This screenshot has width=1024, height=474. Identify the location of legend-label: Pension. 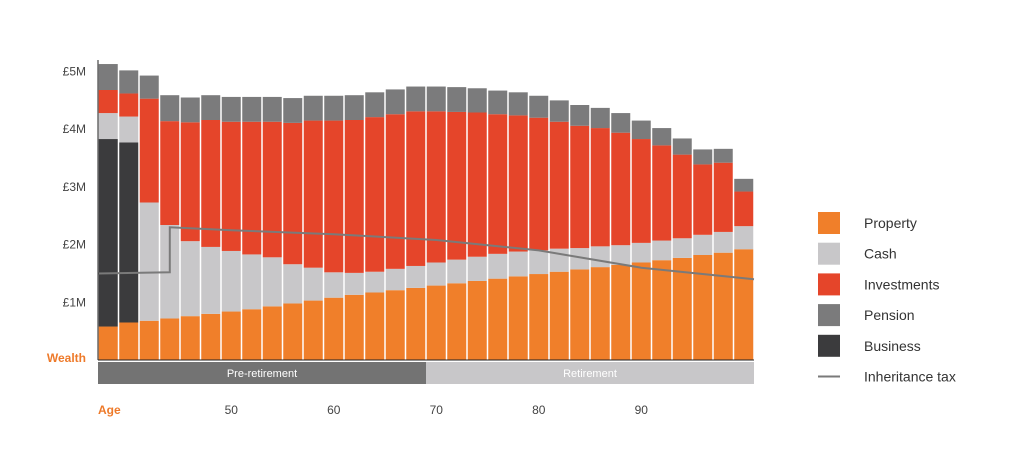
(889, 315).